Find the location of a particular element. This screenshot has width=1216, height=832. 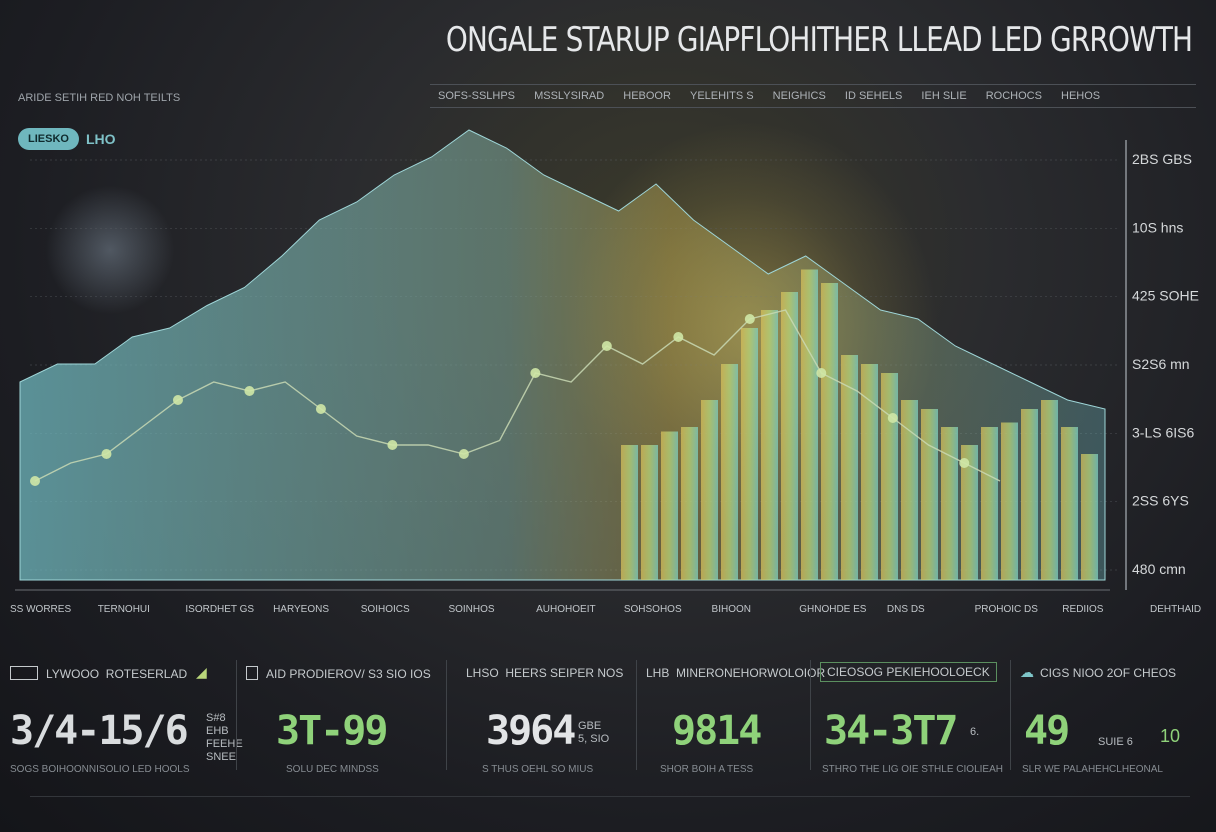

stat-unit-line: SNEE is located at coordinates (221, 757).